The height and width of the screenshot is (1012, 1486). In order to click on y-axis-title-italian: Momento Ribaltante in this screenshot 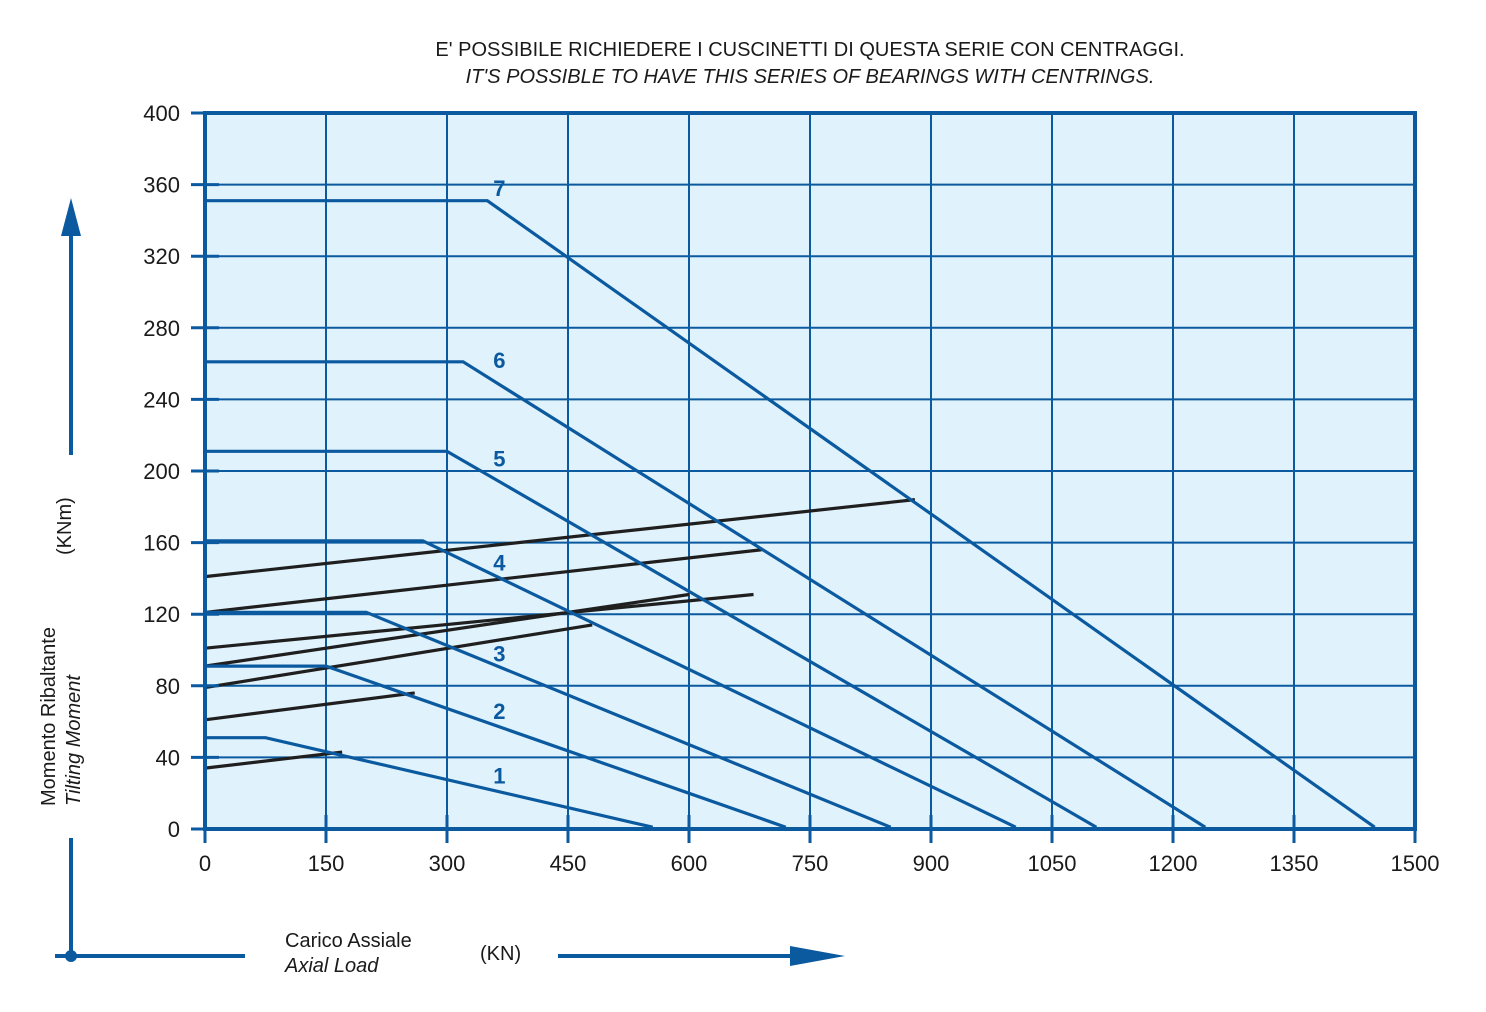, I will do `click(49, 716)`.